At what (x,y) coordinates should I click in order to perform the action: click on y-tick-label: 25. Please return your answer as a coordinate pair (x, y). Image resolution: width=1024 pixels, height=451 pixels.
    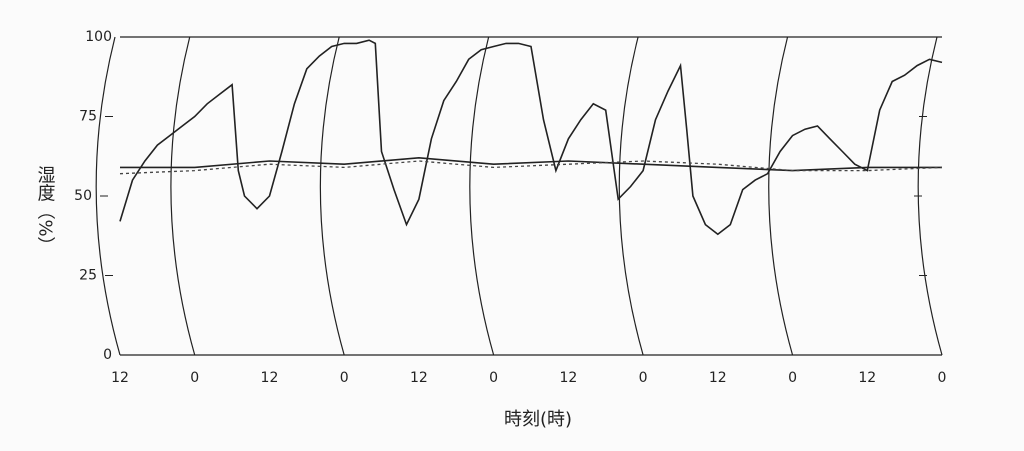
    Looking at the image, I should click on (88, 276).